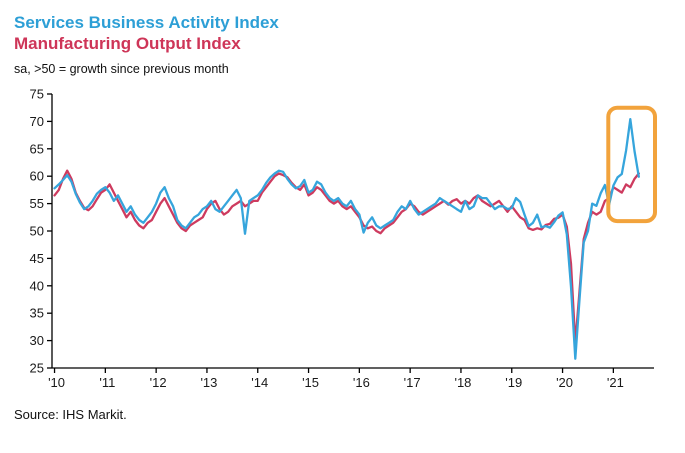 The width and height of the screenshot is (685, 453). I want to click on x-tick-label: '18, so click(462, 382).